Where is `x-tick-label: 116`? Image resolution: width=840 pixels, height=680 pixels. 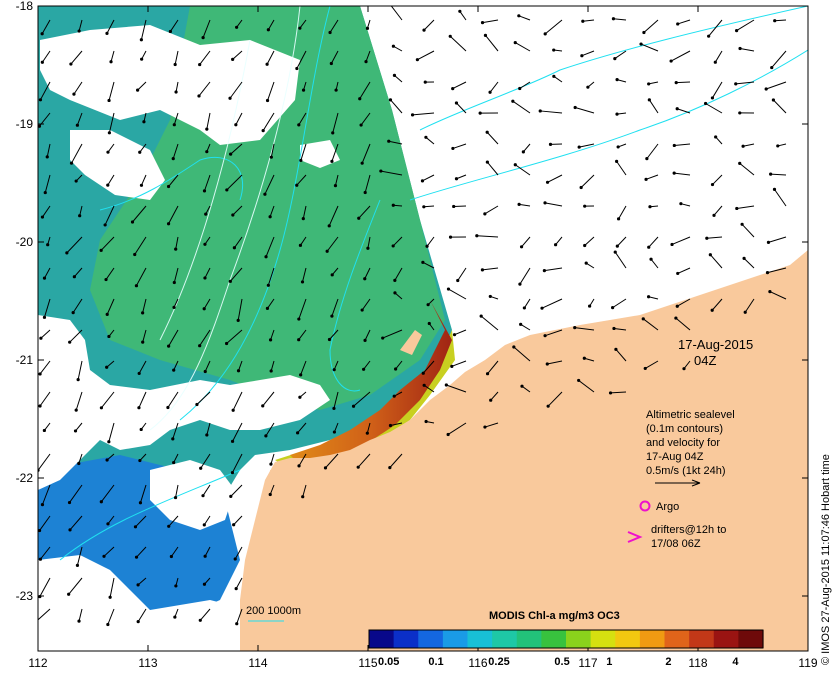 x-tick-label: 116 is located at coordinates (477, 663).